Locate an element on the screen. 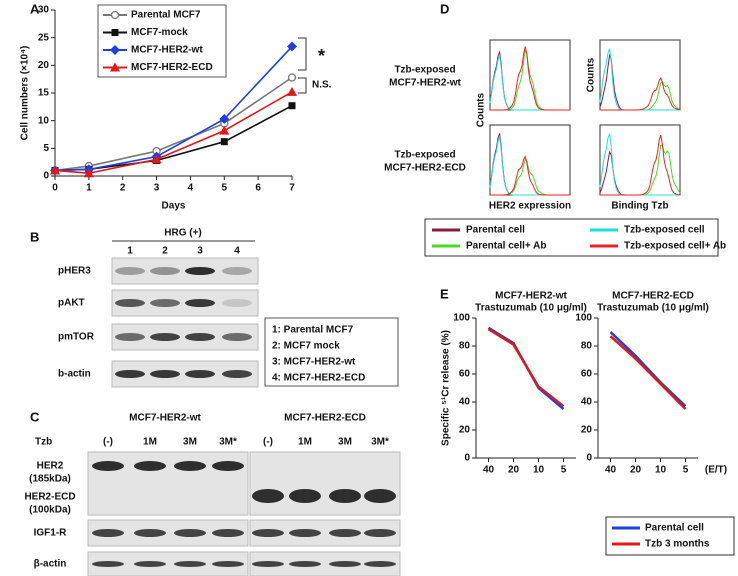  y-tick-label: 15 is located at coordinates (44, 93).